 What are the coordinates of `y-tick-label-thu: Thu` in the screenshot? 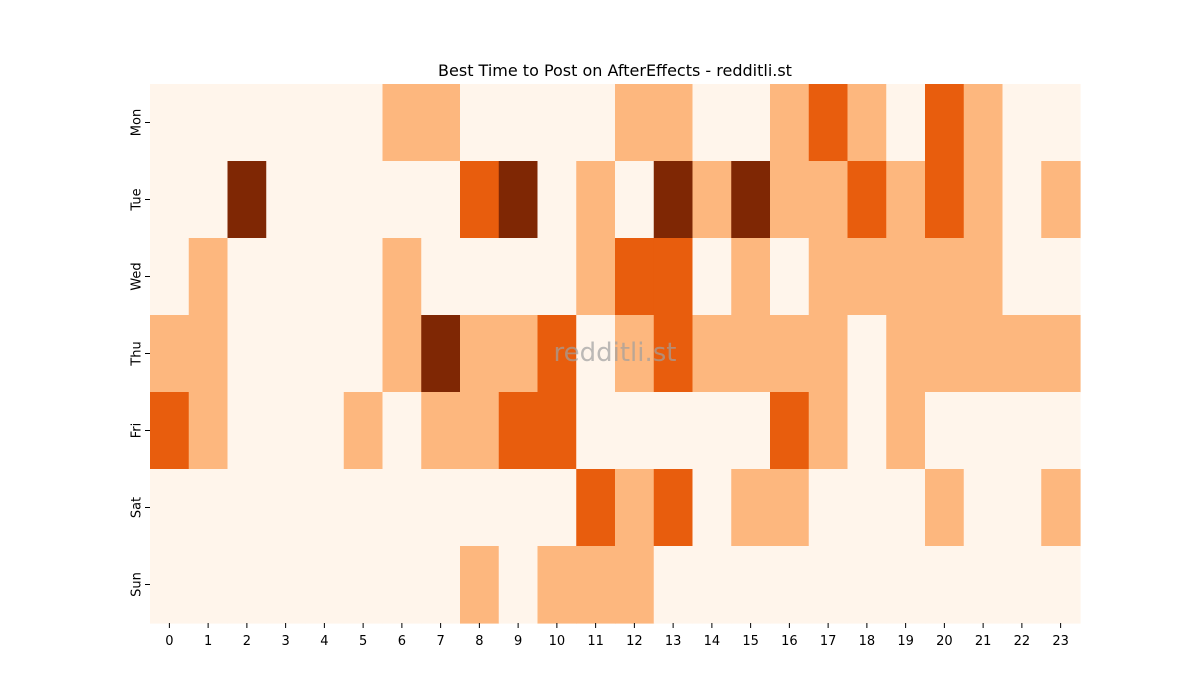 It's located at (137, 353).